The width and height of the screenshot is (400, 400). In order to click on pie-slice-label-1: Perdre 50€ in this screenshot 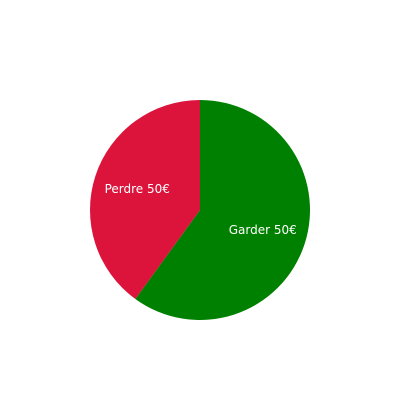, I will do `click(137, 189)`.